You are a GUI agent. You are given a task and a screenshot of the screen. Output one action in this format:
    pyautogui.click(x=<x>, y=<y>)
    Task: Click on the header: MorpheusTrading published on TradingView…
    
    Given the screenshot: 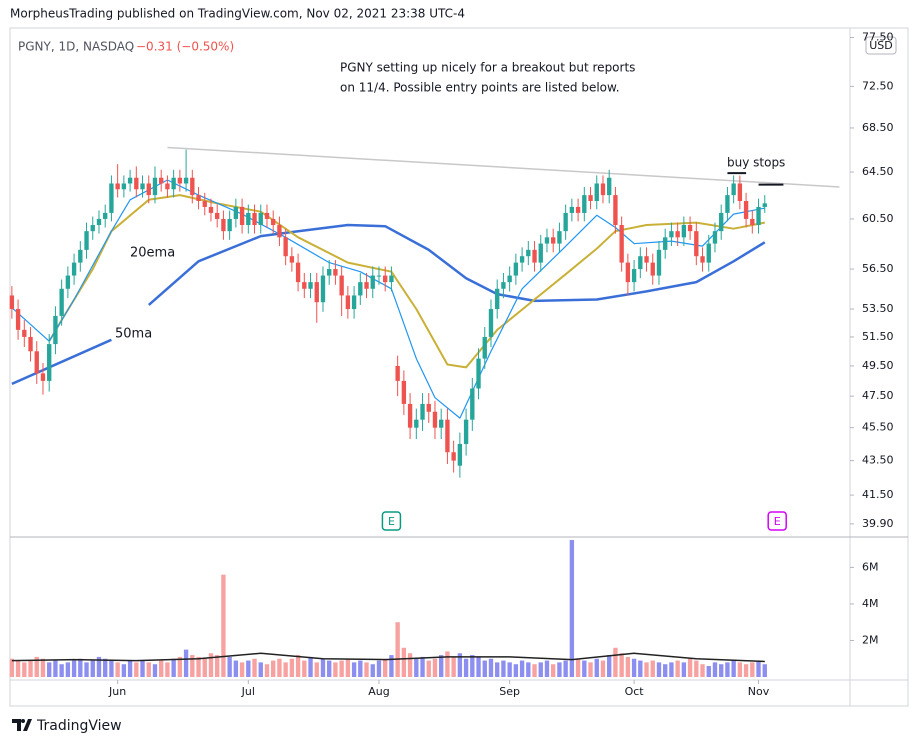 What is the action you would take?
    pyautogui.click(x=237, y=14)
    